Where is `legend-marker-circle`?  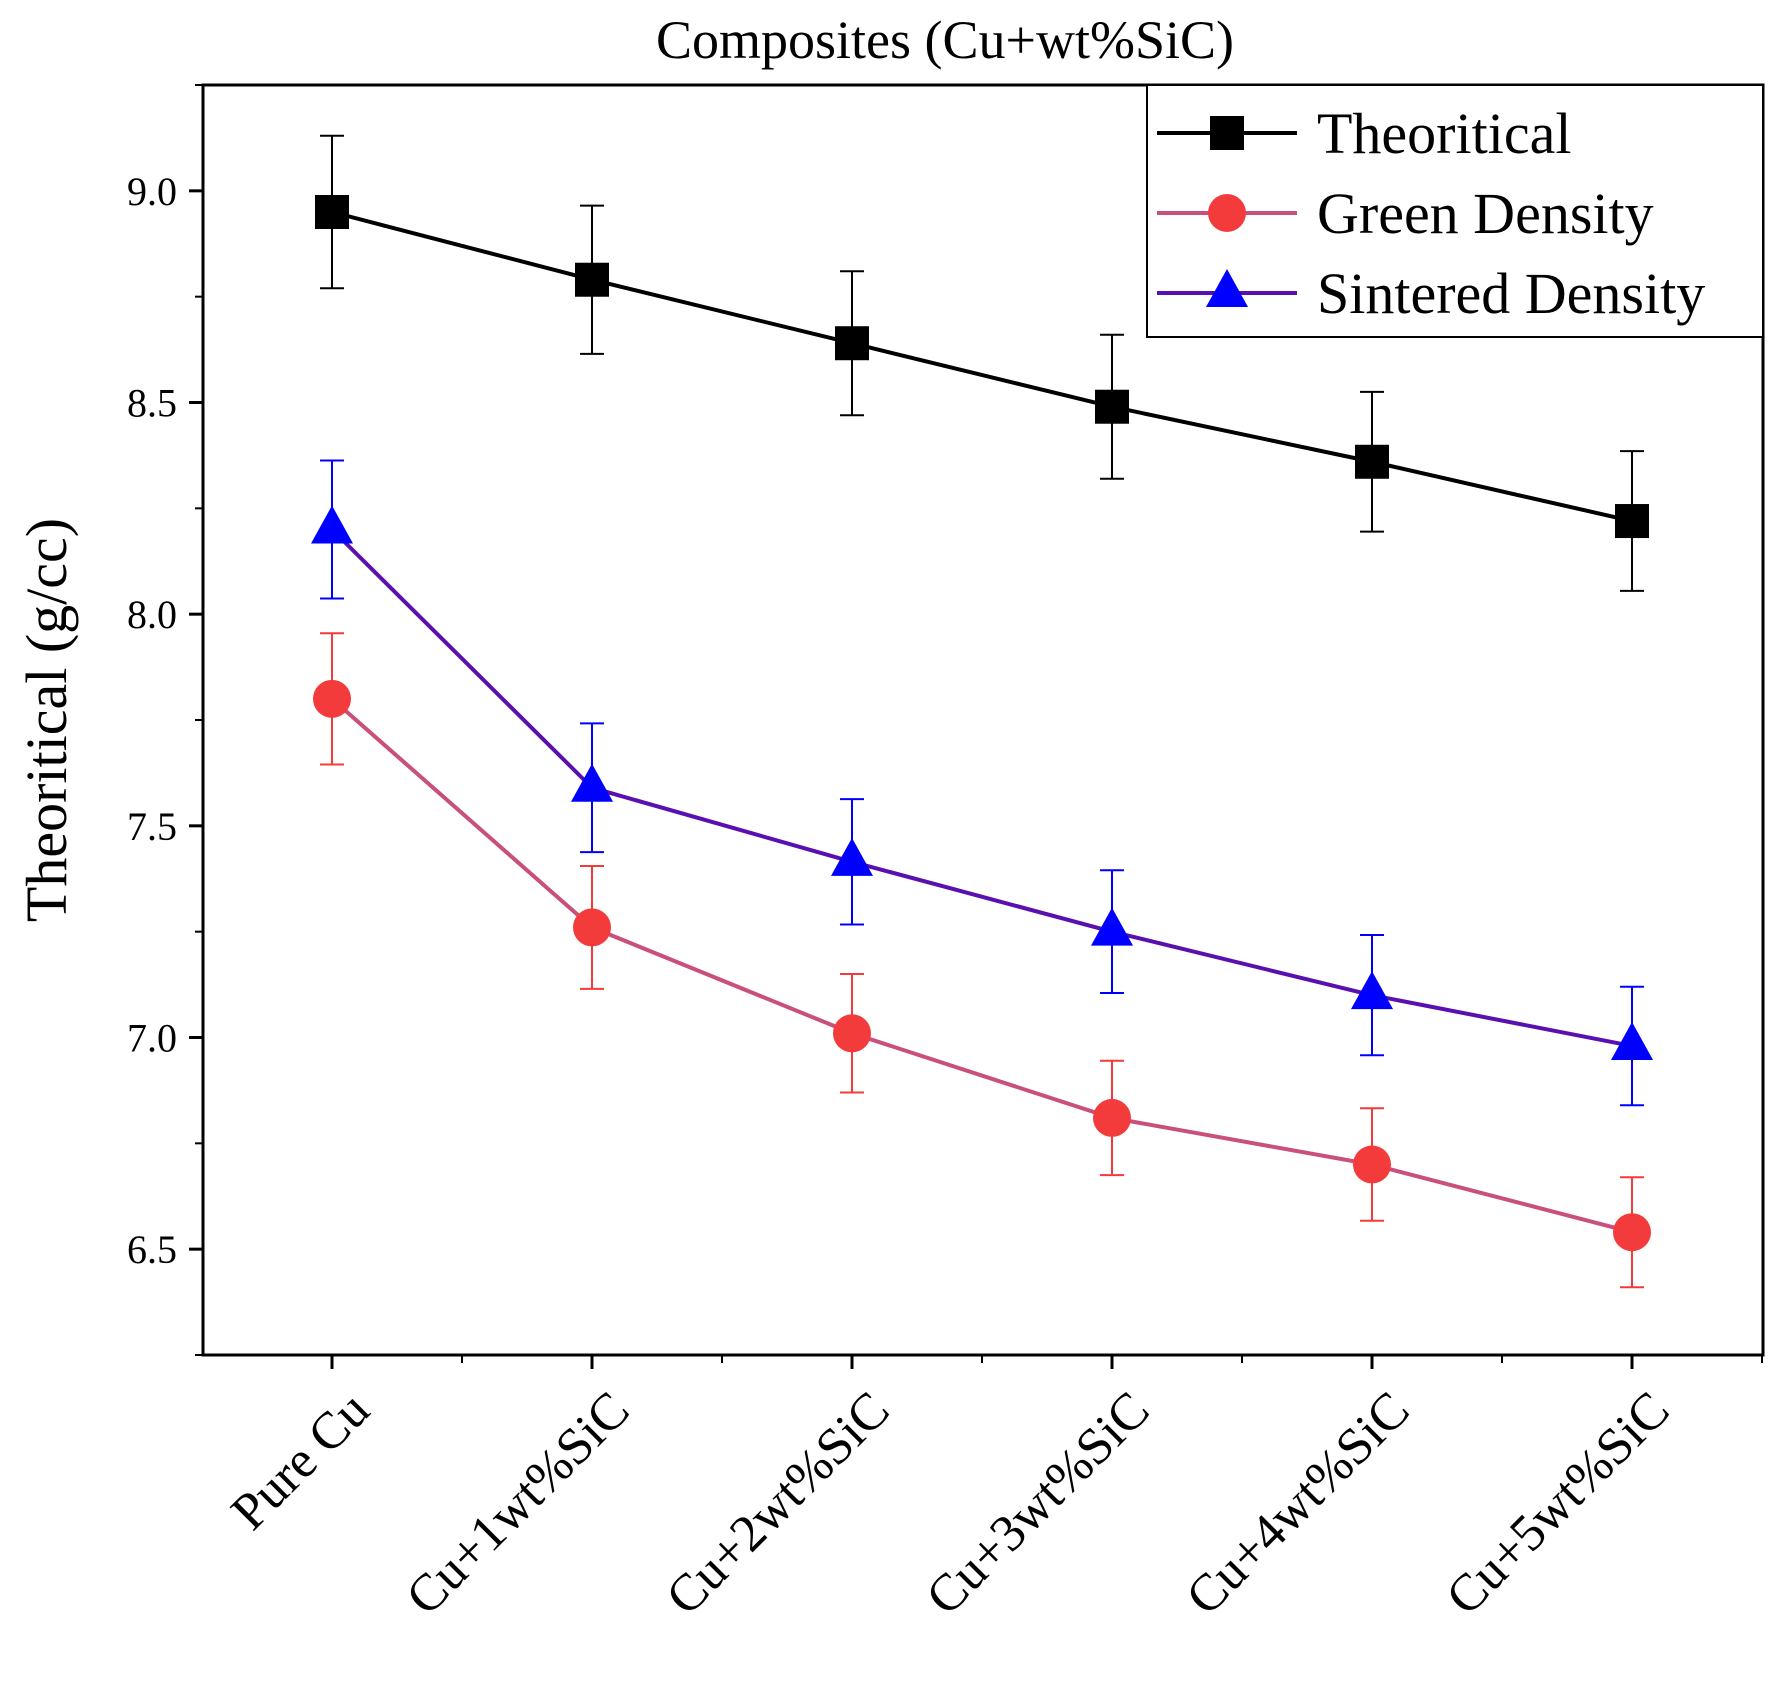
legend-marker-circle is located at coordinates (1227, 213).